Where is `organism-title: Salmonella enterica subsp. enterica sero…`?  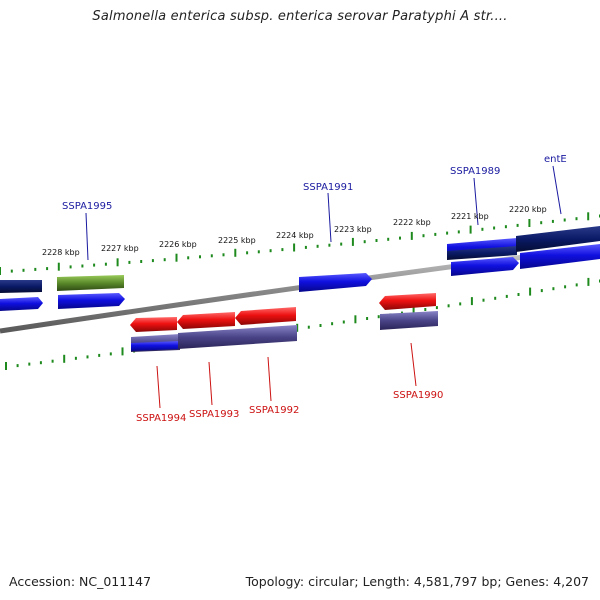
organism-title: Salmonella enterica subsp. enterica sero… is located at coordinates (300, 16).